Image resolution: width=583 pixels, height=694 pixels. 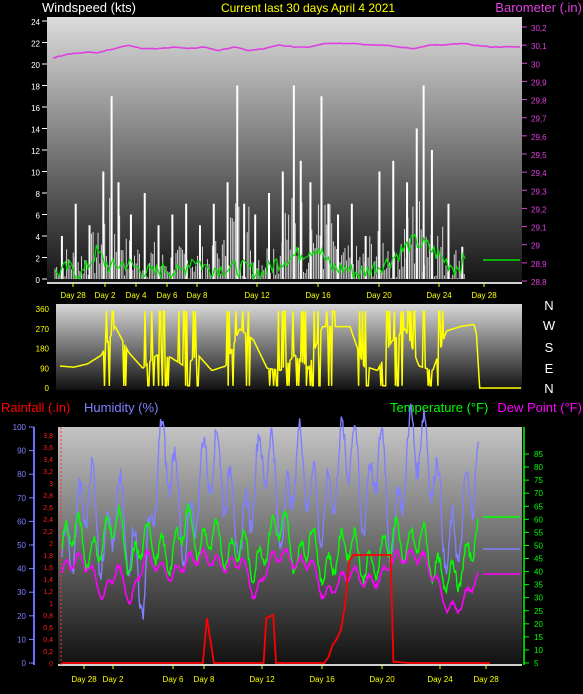 I want to click on humidity-label: Humidity (%), so click(x=121, y=407).